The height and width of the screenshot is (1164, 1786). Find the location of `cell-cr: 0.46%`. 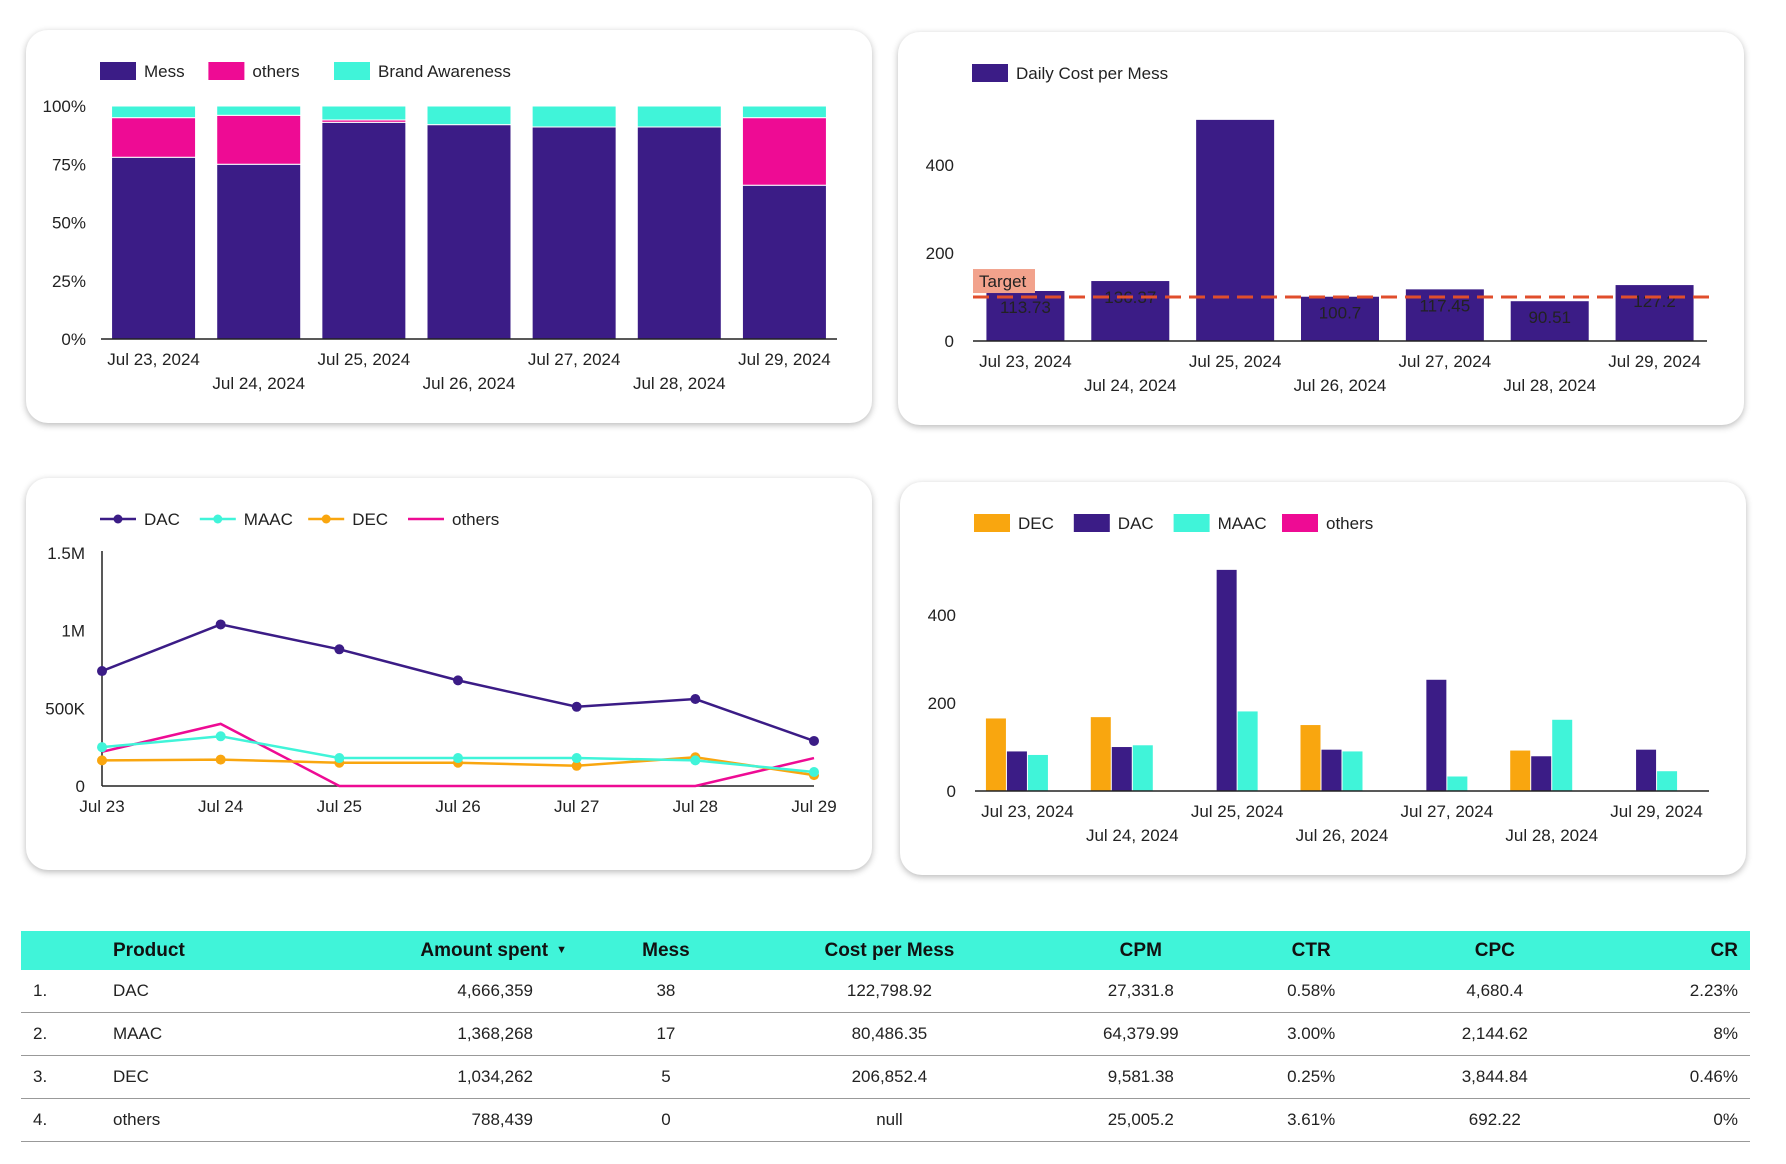

cell-cr: 0.46% is located at coordinates (1678, 1077).